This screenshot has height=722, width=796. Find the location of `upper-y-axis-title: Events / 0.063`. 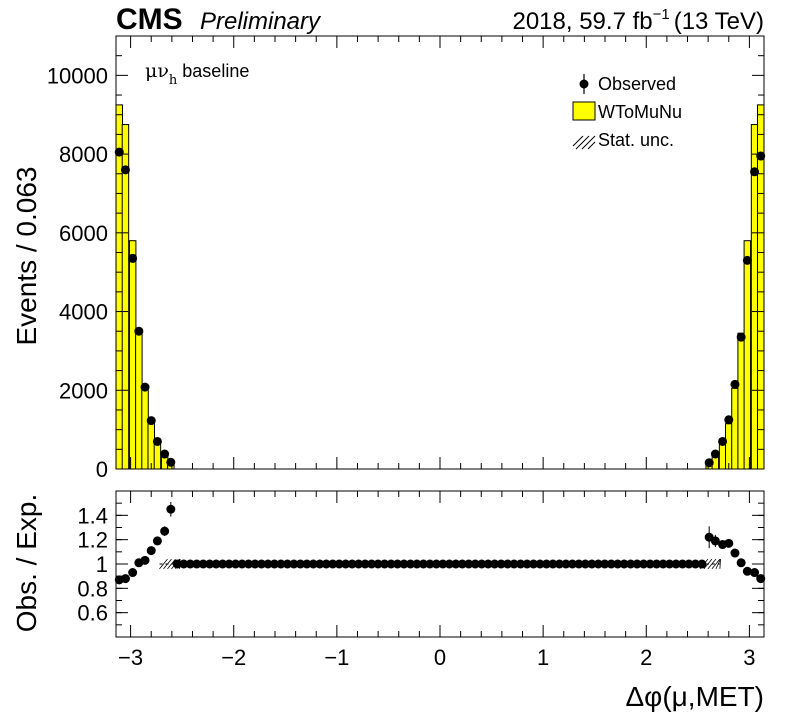

upper-y-axis-title: Events / 0.063 is located at coordinates (26, 255).